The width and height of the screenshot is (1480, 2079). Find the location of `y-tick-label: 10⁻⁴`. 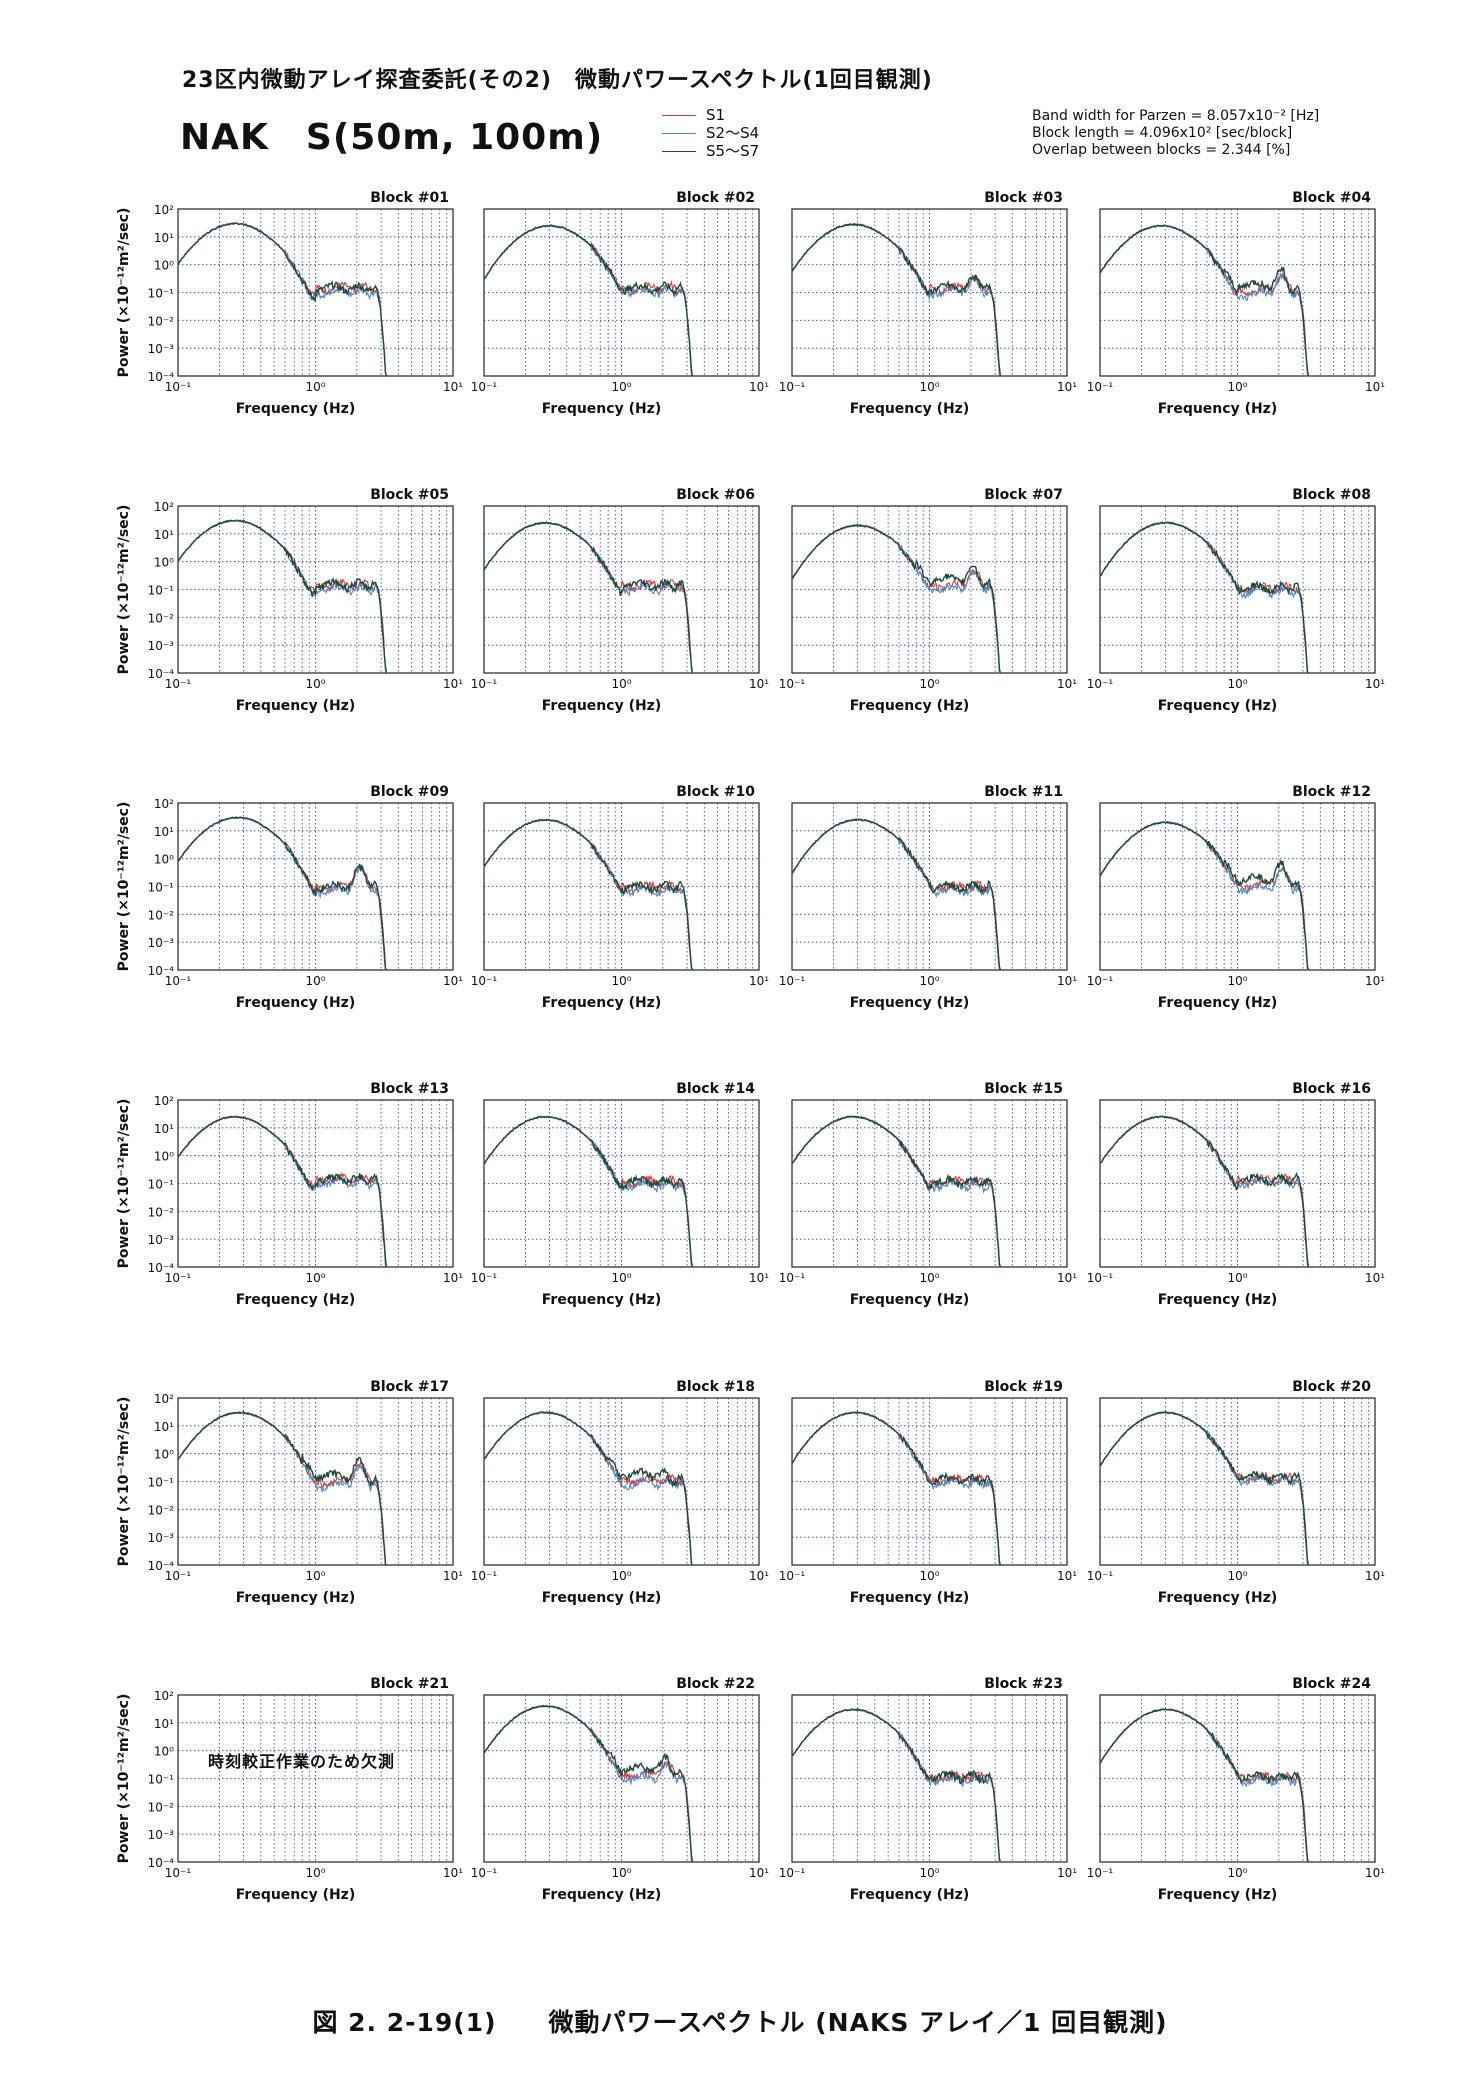

y-tick-label: 10⁻⁴ is located at coordinates (161, 1863).